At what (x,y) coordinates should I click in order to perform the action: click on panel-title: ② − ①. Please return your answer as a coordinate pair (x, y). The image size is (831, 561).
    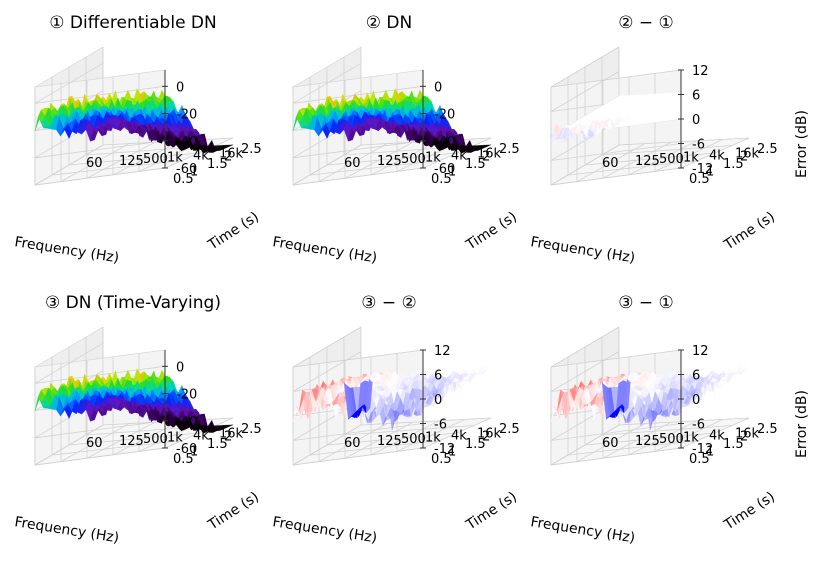
    Looking at the image, I should click on (646, 23).